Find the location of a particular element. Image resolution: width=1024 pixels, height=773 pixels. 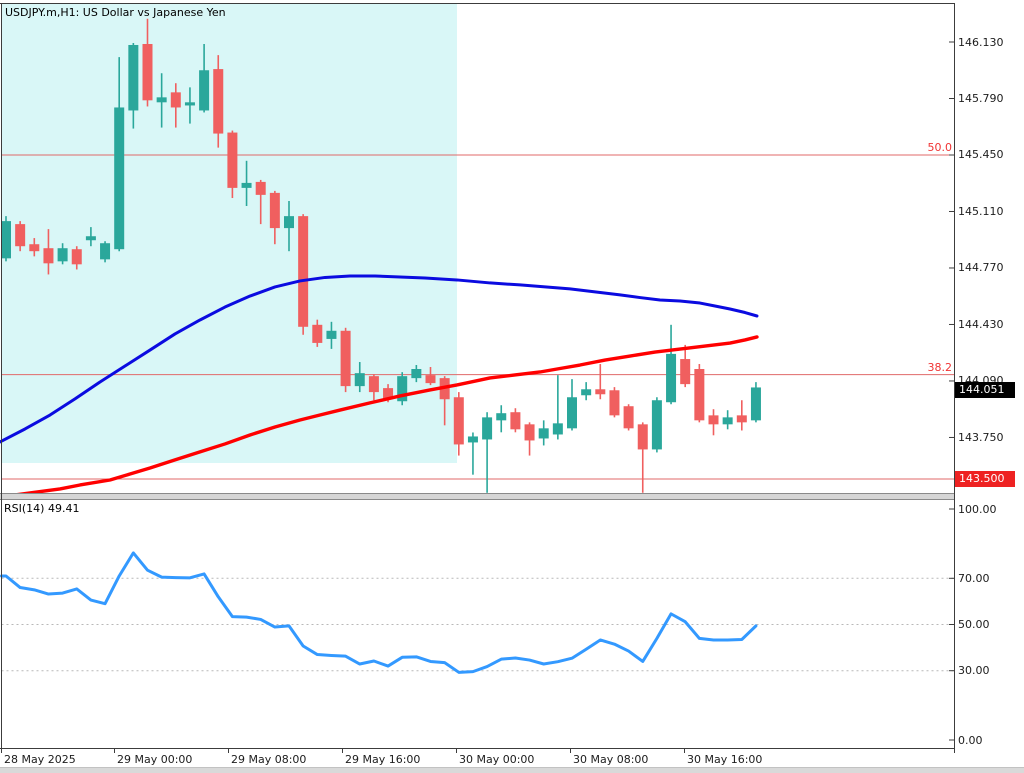

price-axis-label: 144.430 is located at coordinates (981, 324).